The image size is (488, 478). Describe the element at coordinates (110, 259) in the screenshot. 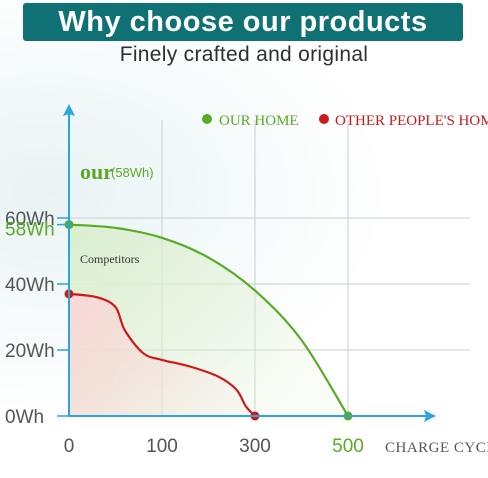

I see `annotation-competitors: Competitors` at that location.